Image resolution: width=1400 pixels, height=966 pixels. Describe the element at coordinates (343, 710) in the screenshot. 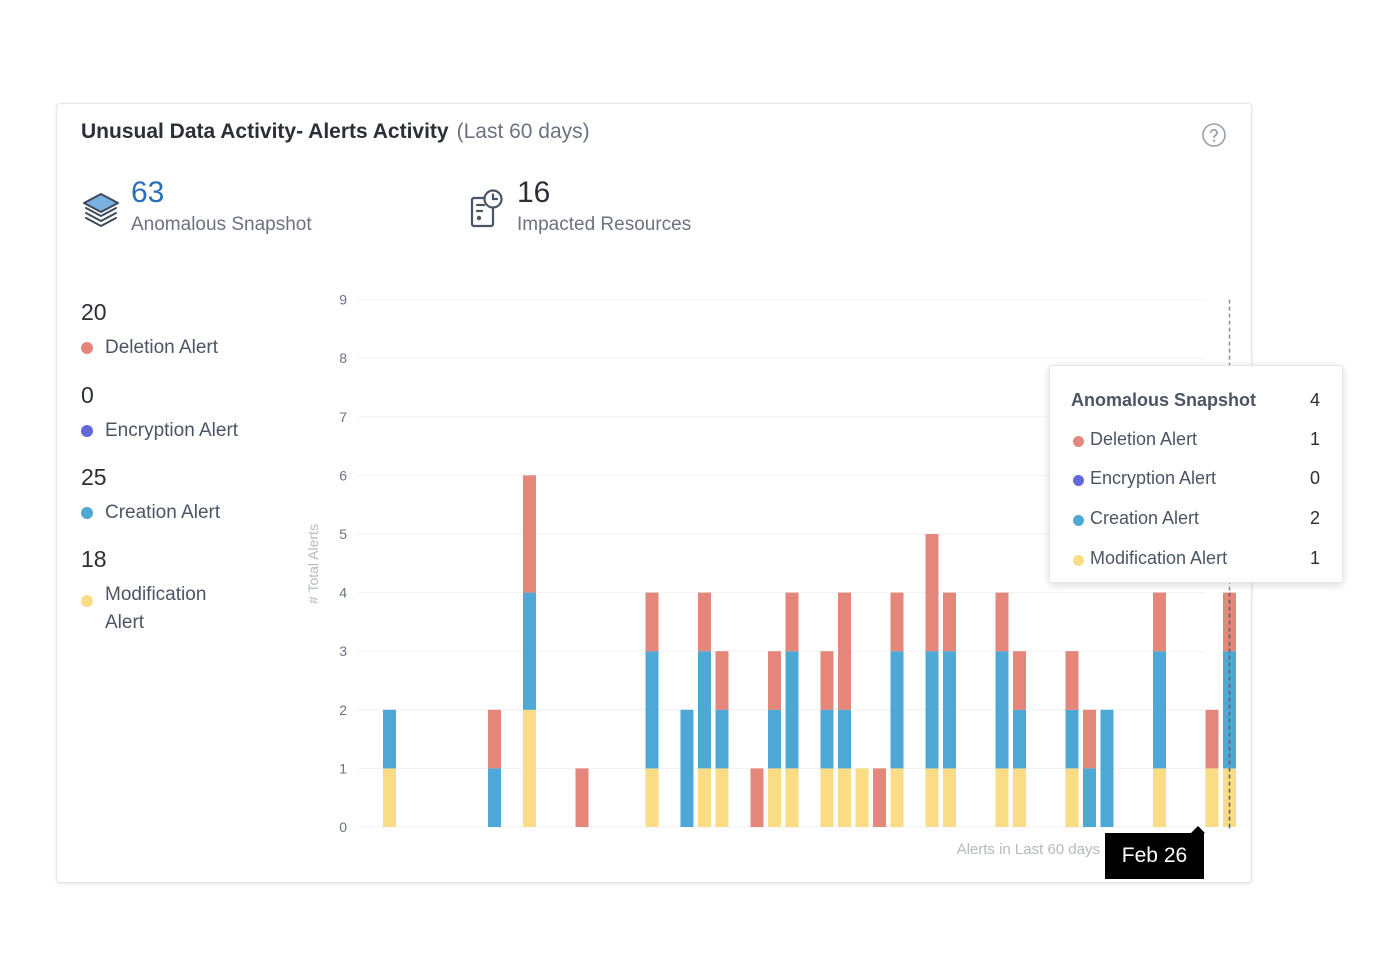

I see `y-tick-label: 2` at that location.